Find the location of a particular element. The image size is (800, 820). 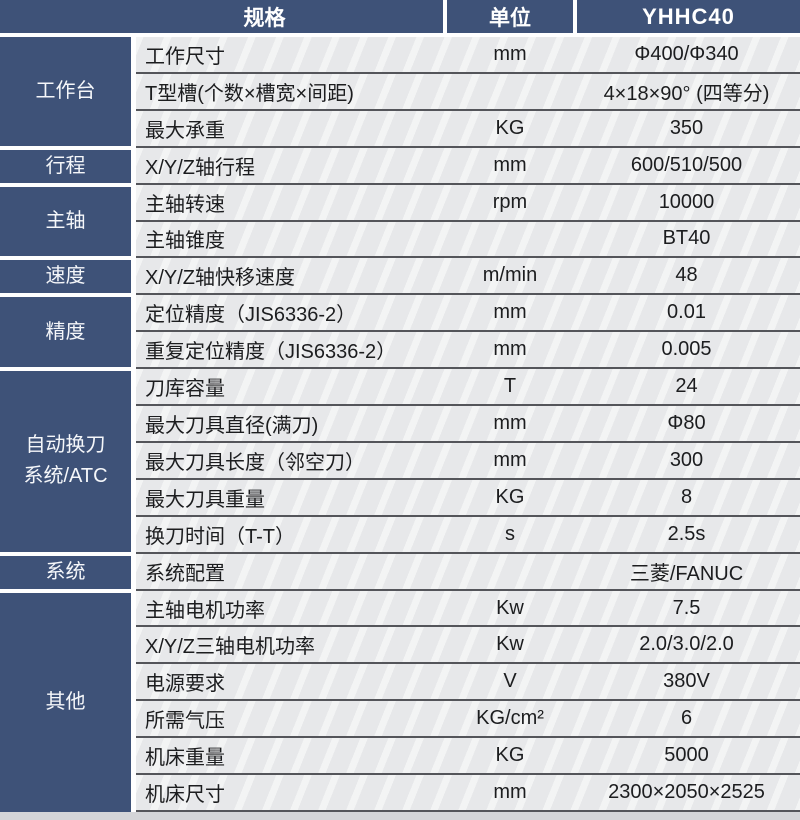

spec-label-cell: 机床重量 is located at coordinates (185, 758).